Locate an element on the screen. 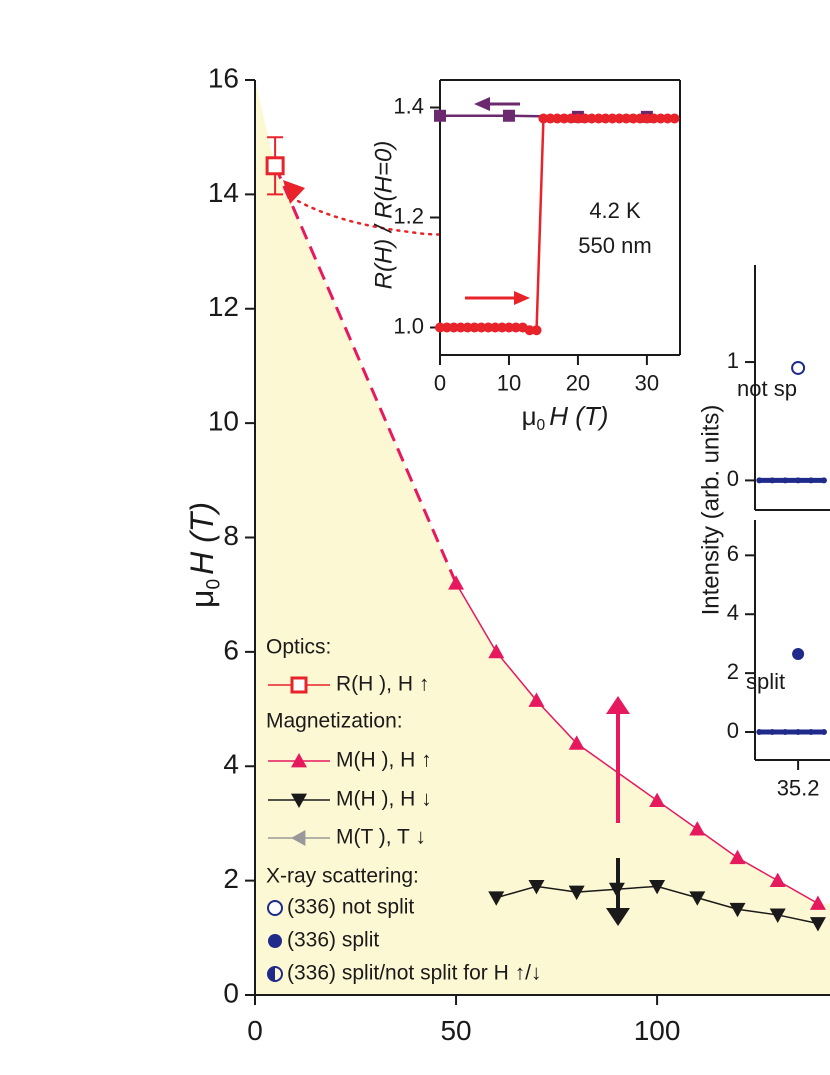  y-tick-label: 14 is located at coordinates (223, 192).